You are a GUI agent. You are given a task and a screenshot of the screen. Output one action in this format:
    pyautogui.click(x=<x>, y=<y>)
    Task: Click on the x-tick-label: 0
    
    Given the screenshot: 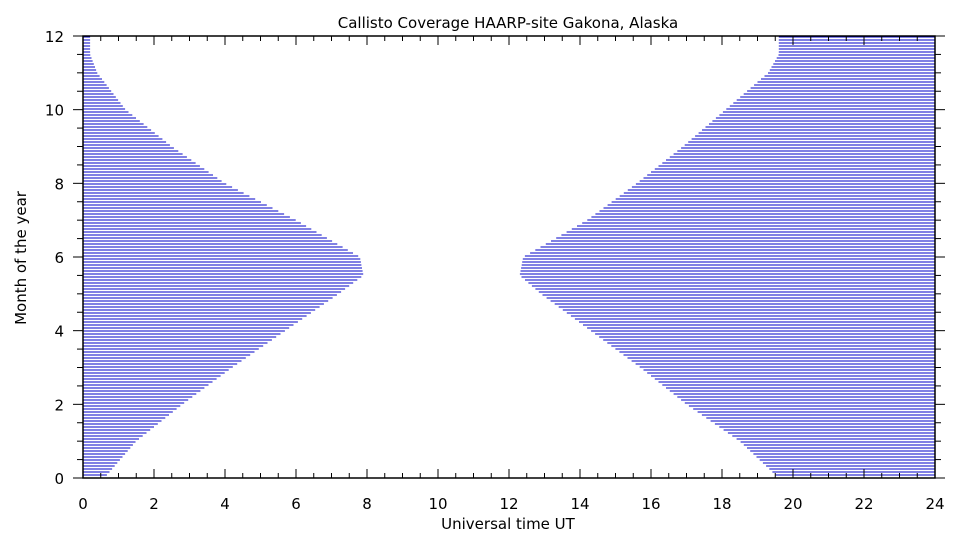 What is the action you would take?
    pyautogui.click(x=83, y=504)
    